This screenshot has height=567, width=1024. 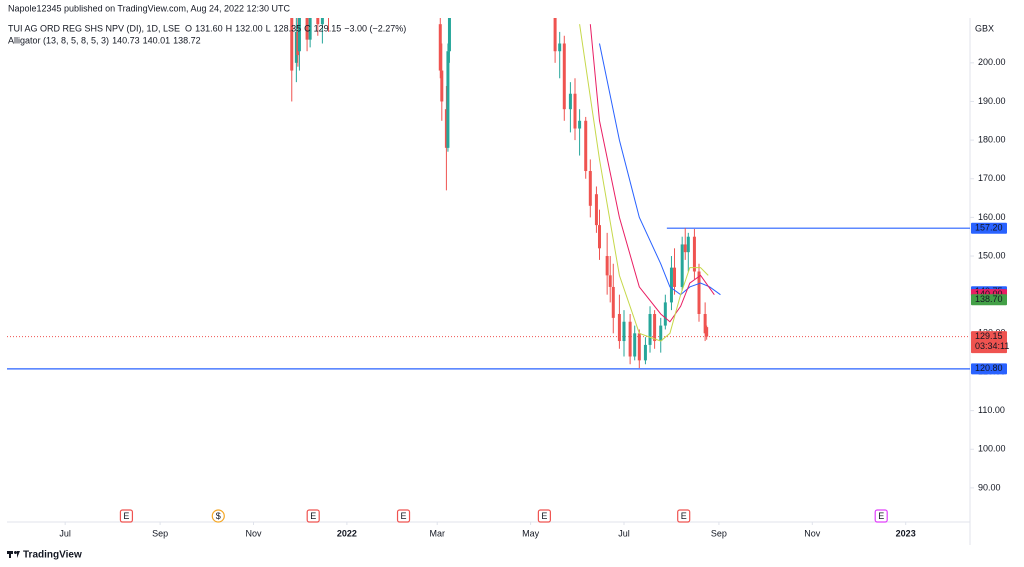 I want to click on y-tick-label: 160.00, so click(x=992, y=217).